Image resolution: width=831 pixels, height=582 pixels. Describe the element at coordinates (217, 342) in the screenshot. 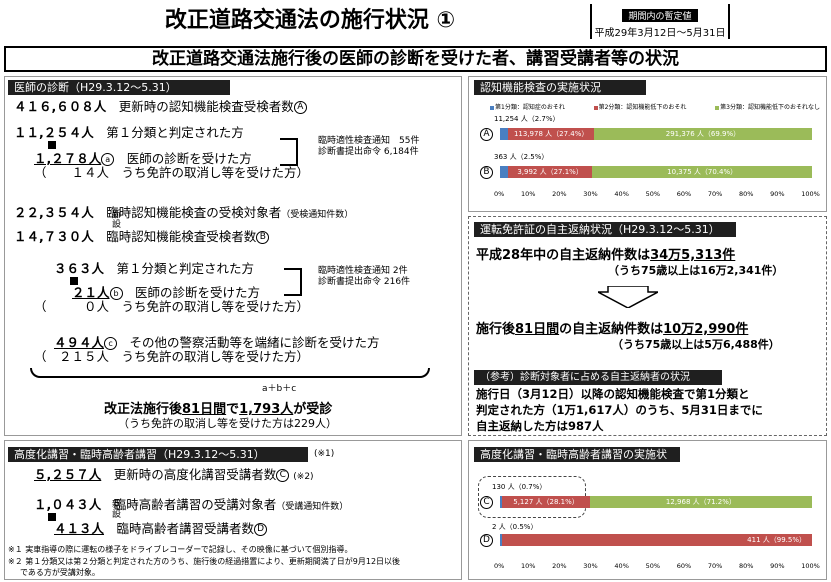

I see `row-other: ４９４人 c その他の警察活動等を端緒に診断を受けた方` at that location.